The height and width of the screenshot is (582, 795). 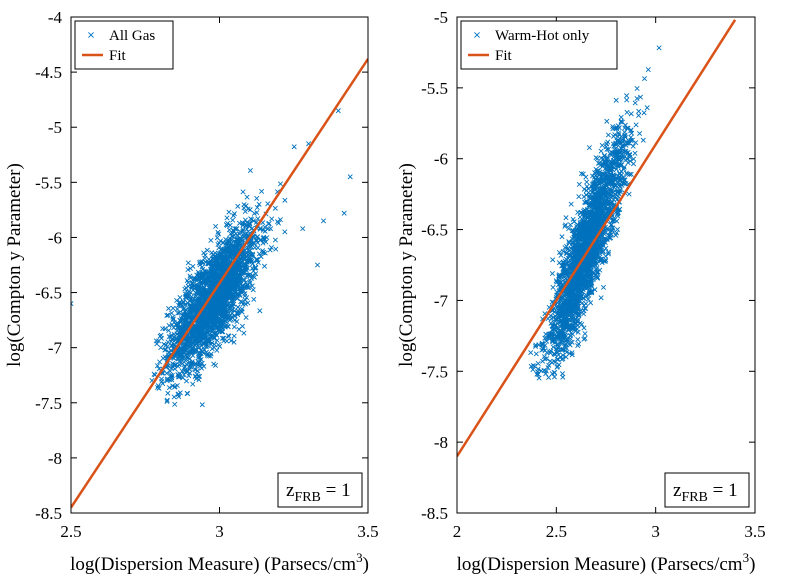 I want to click on y-tick-label: -6, so click(x=55, y=237).